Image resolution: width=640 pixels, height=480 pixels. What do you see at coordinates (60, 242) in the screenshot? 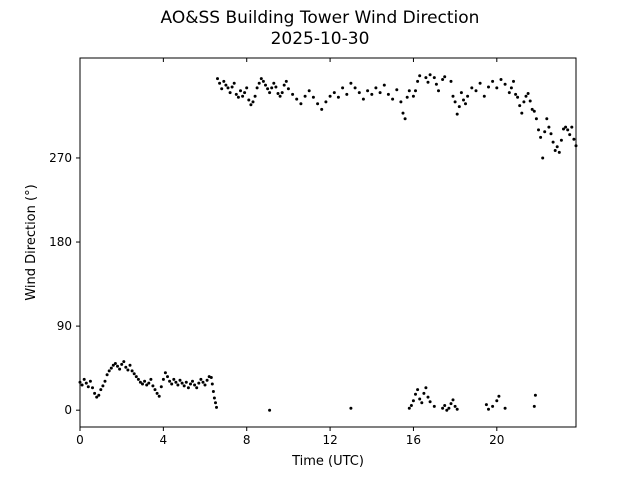
I see `y-tick-label: 180` at bounding box center [60, 242].